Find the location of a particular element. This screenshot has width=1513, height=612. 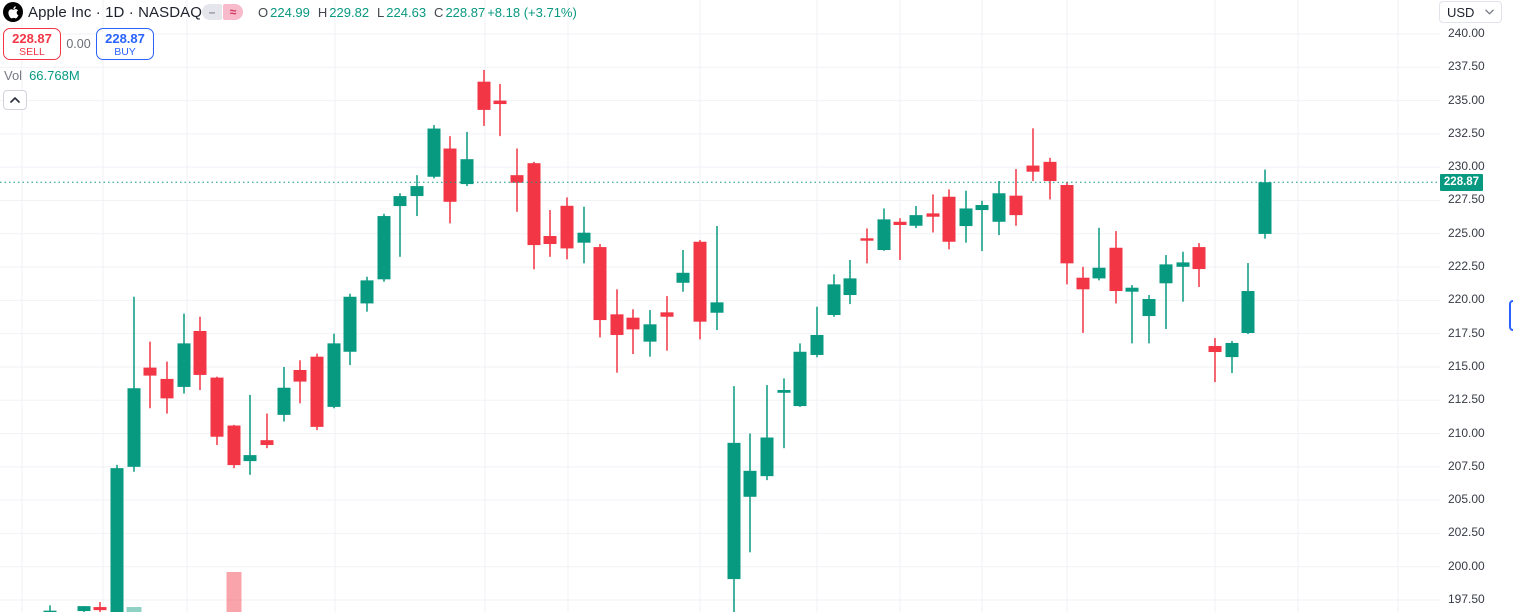

axis-tick-label: 212.50 is located at coordinates (1466, 399).